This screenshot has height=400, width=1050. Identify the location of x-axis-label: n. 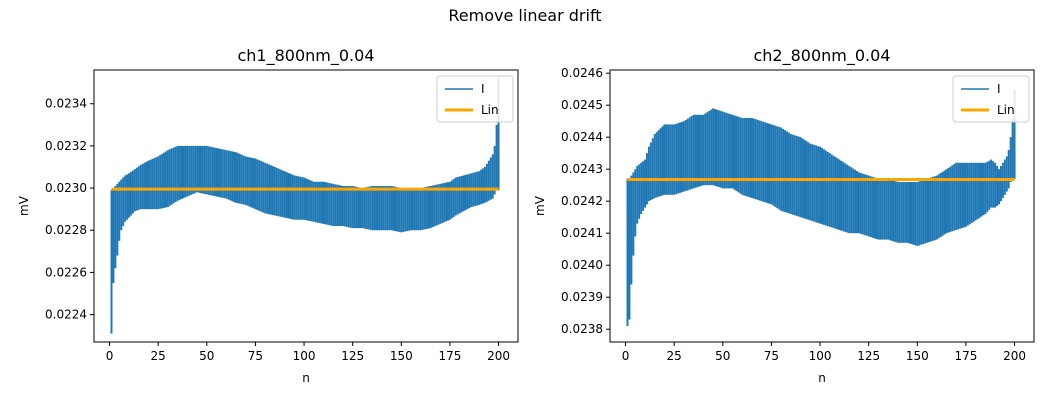
(306, 378).